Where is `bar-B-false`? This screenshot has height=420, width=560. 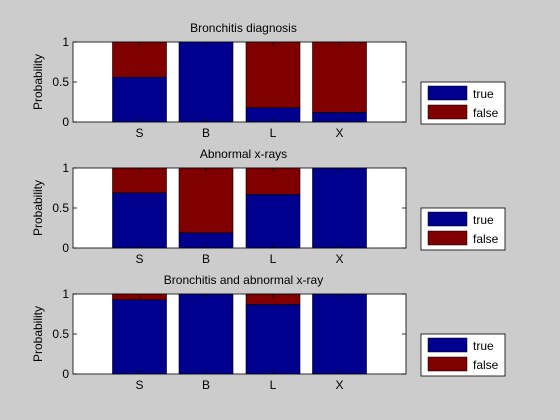
bar-B-false is located at coordinates (206, 200).